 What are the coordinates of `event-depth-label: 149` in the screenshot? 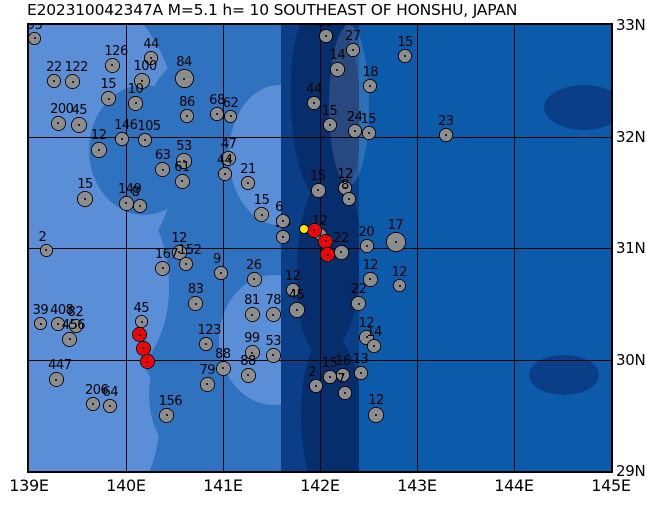 It's located at (130, 189).